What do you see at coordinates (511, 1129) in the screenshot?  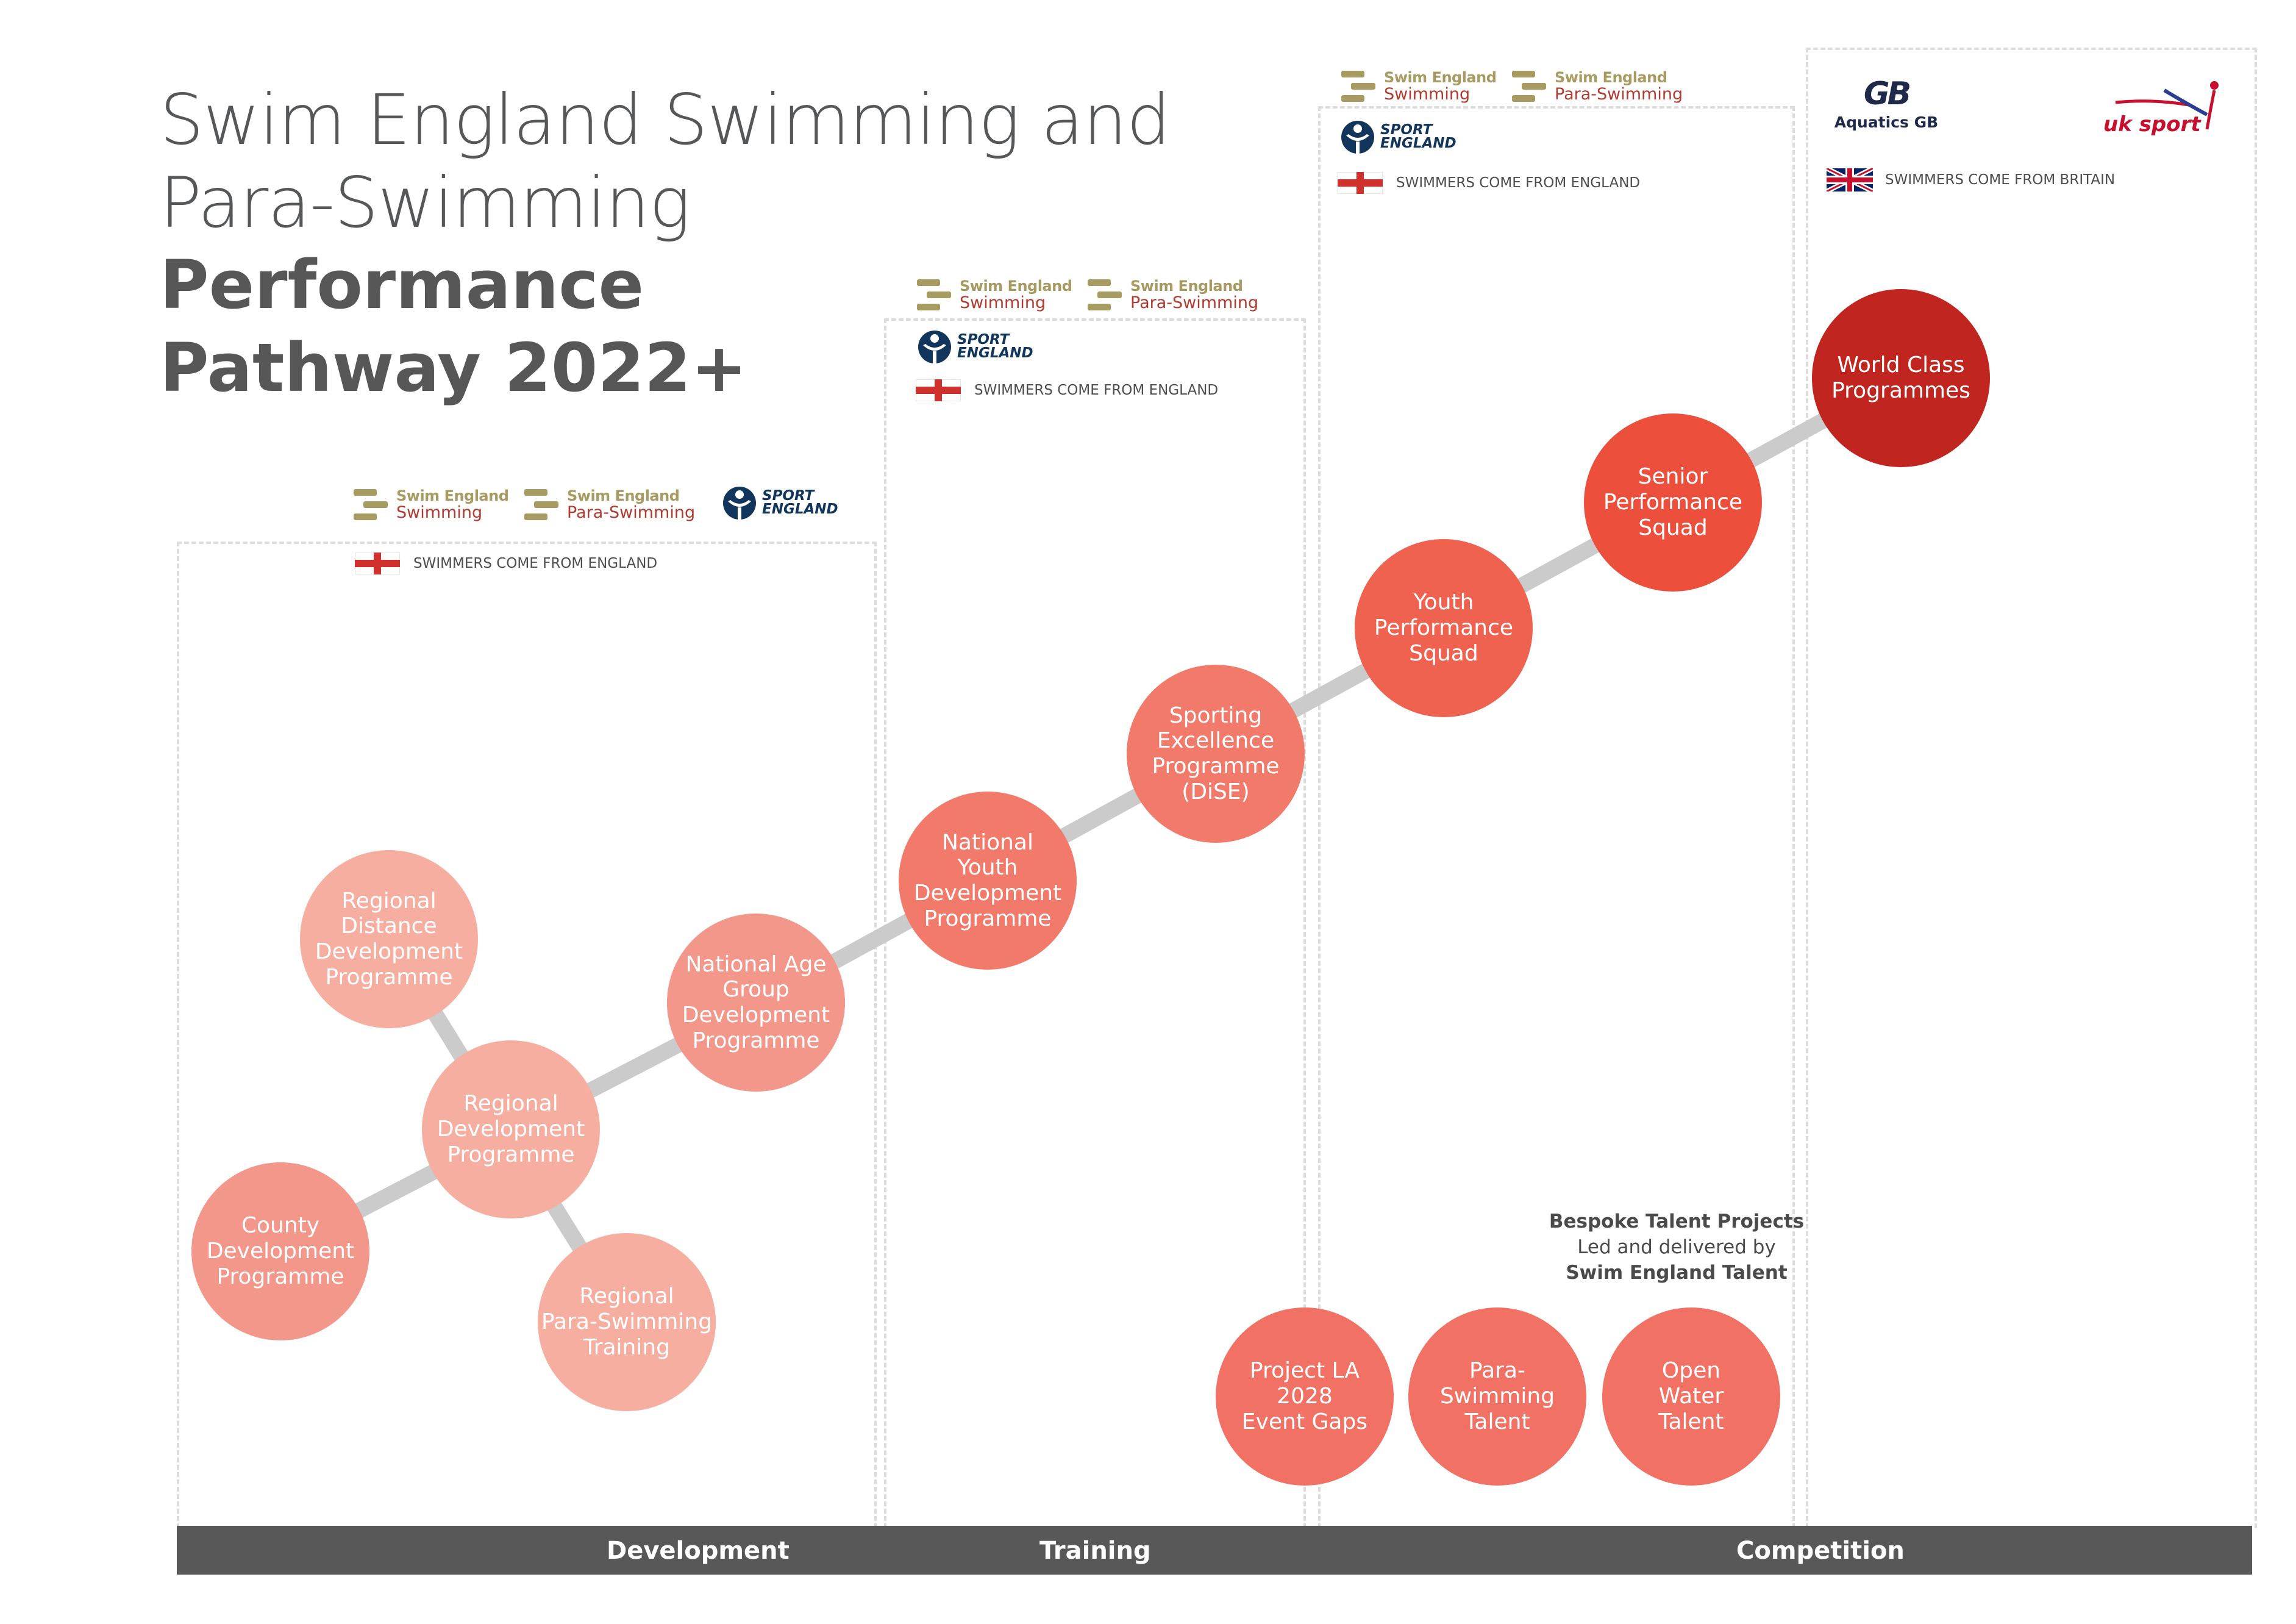 I see `regional-development-bubble: Regional Development Programme` at bounding box center [511, 1129].